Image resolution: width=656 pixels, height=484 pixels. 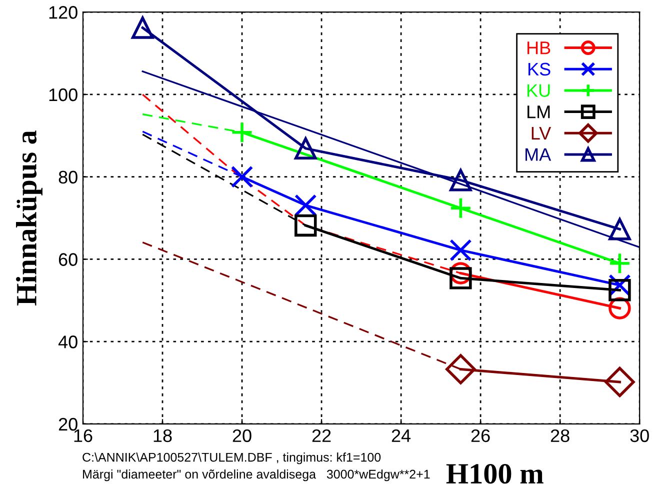 What do you see at coordinates (495, 474) in the screenshot?
I see `x-axis-title: H100 m` at bounding box center [495, 474].